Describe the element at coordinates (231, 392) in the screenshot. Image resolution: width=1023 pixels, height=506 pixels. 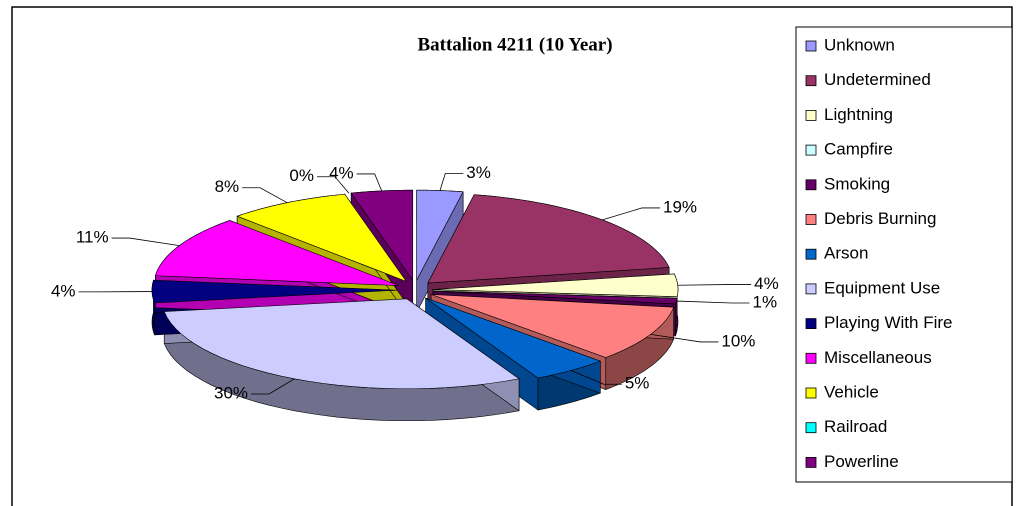
I see `data-label: 30%` at that location.